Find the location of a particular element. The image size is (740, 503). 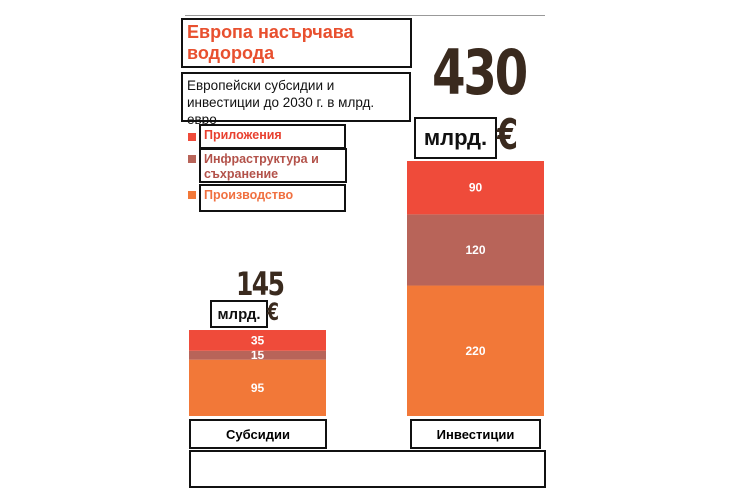

bar-segment-subsidies-applications is located at coordinates (257, 340).